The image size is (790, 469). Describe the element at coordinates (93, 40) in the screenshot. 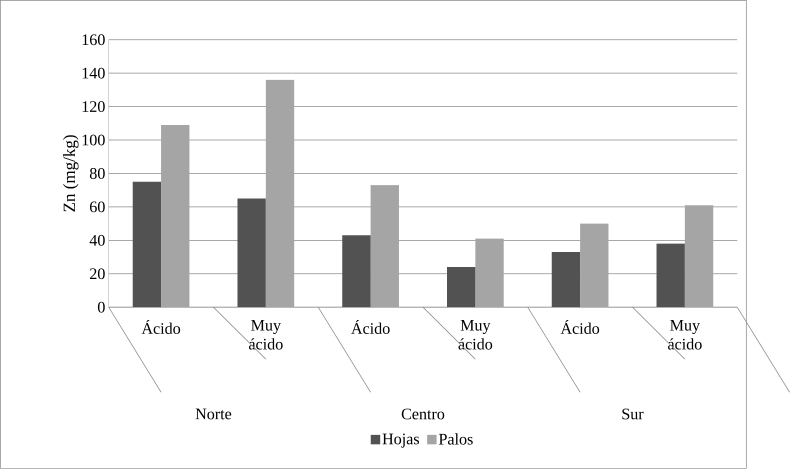

I see `y-tick-label: 160` at that location.